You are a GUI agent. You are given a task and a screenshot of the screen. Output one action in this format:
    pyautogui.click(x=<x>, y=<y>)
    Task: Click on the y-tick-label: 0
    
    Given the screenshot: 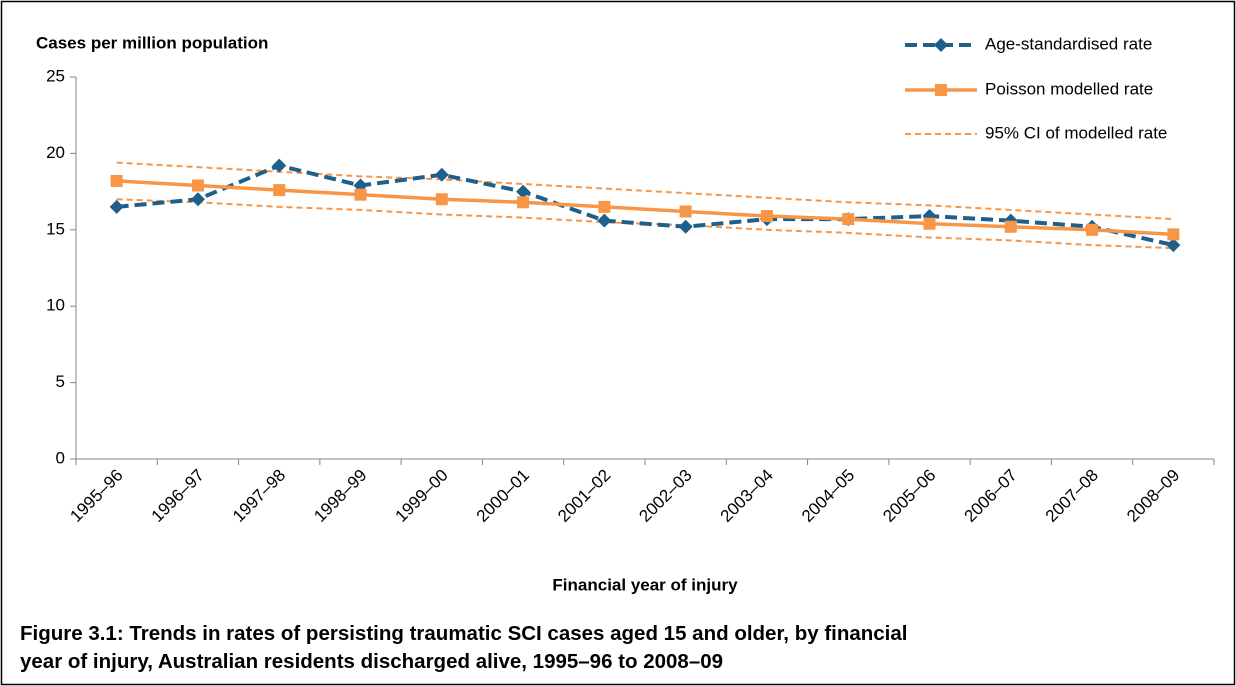 What is the action you would take?
    pyautogui.click(x=60, y=457)
    